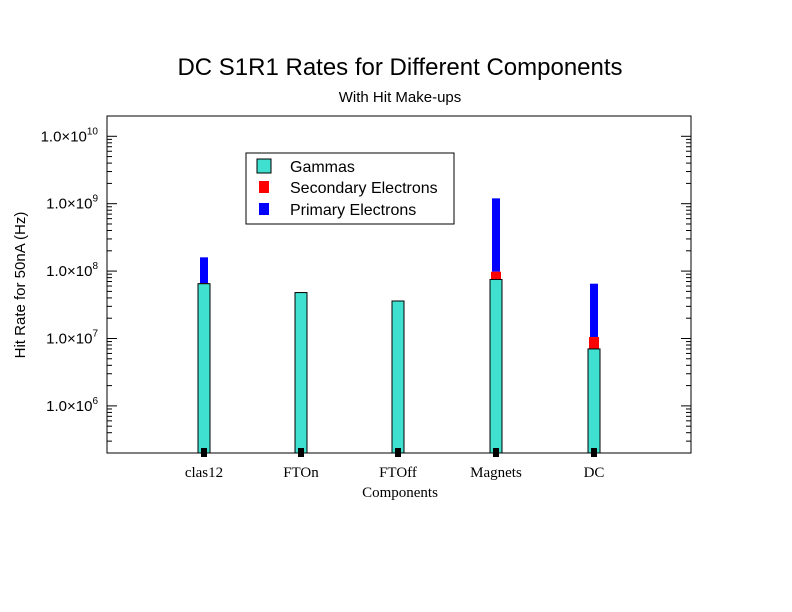 The width and height of the screenshot is (792, 612). What do you see at coordinates (322, 167) in the screenshot?
I see `legend-label-gammas: Gammas` at bounding box center [322, 167].